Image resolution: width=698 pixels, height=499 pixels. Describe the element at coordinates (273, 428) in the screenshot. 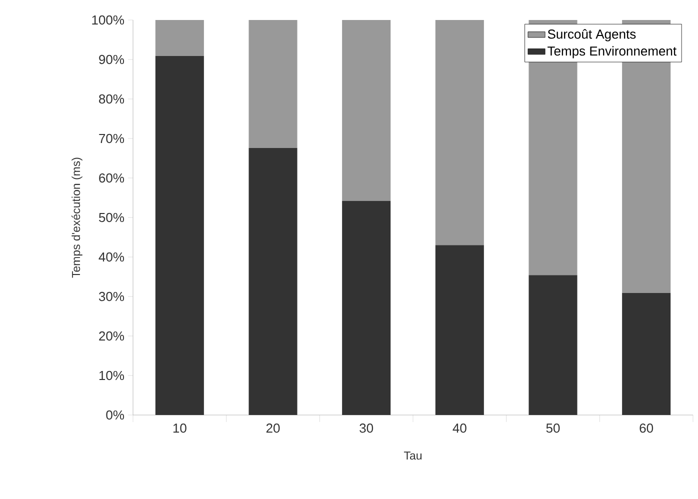

I see `x-tick-label: 20` at that location.